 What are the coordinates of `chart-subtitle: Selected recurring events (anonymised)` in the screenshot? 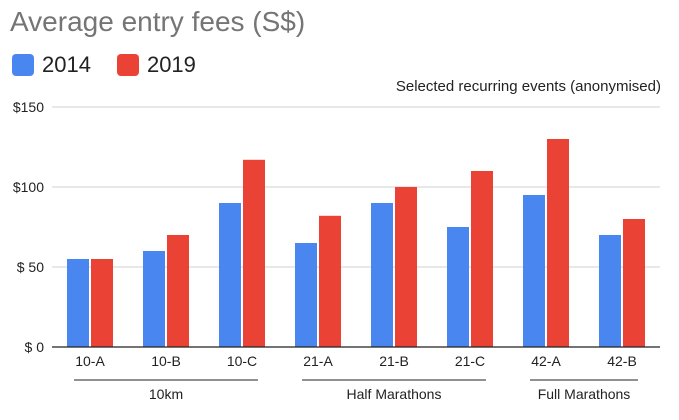 It's located at (528, 86).